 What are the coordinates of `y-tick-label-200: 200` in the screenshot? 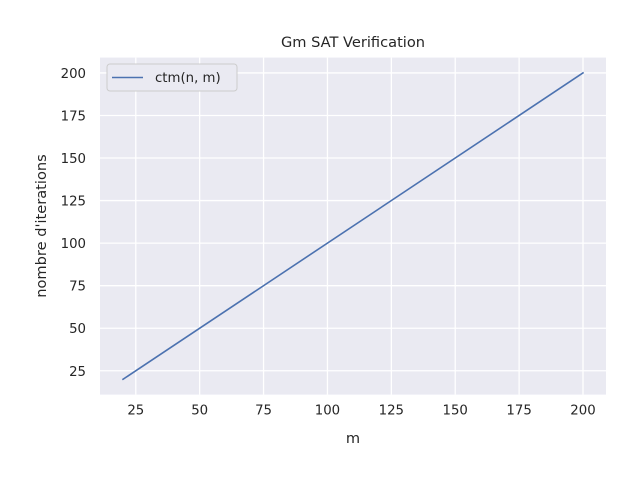 It's located at (73, 74).